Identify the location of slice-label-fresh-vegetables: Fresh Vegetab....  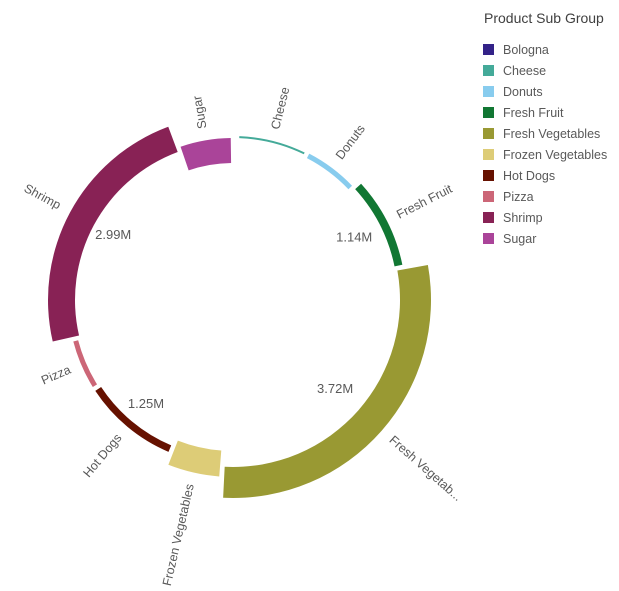
(426, 468).